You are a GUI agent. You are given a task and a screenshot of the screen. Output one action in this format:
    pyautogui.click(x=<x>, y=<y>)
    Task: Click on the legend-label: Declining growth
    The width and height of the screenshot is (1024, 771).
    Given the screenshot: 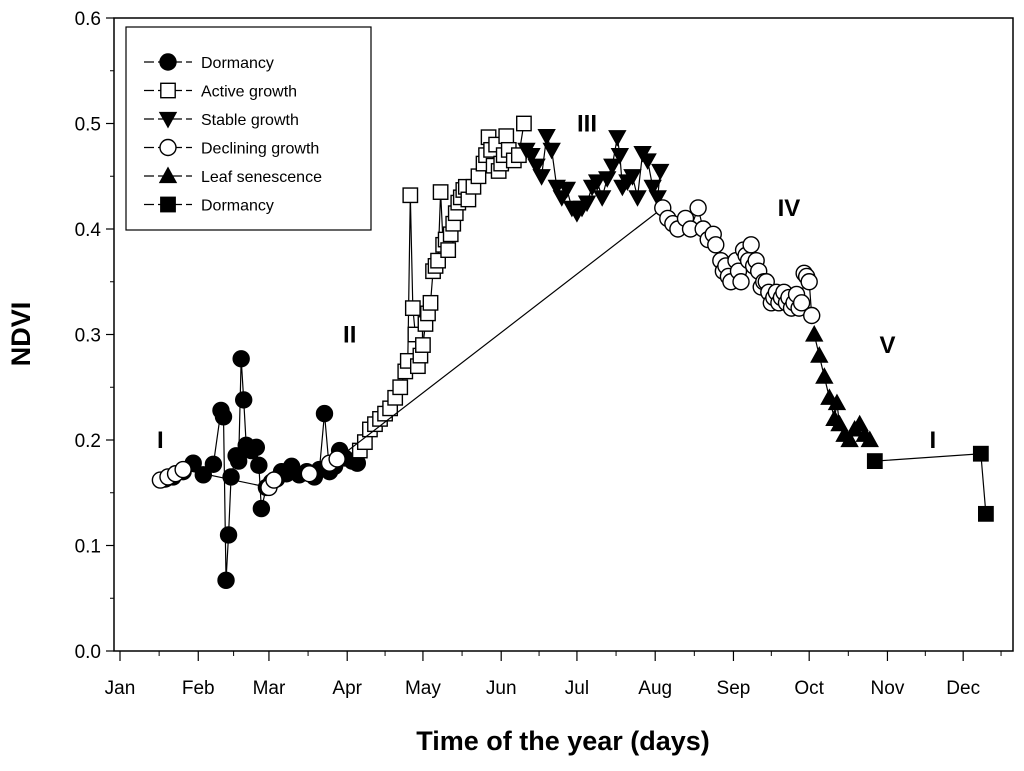 What is the action you would take?
    pyautogui.click(x=260, y=149)
    